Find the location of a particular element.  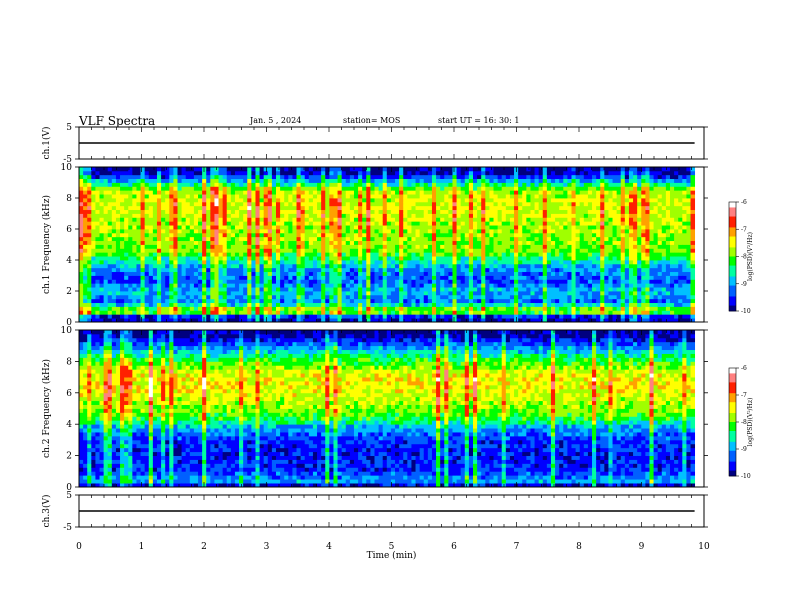

colorbar-1: -6 -7 -8 -9 -10 log(PSD)(V²/Hz) is located at coordinates (741, 257).